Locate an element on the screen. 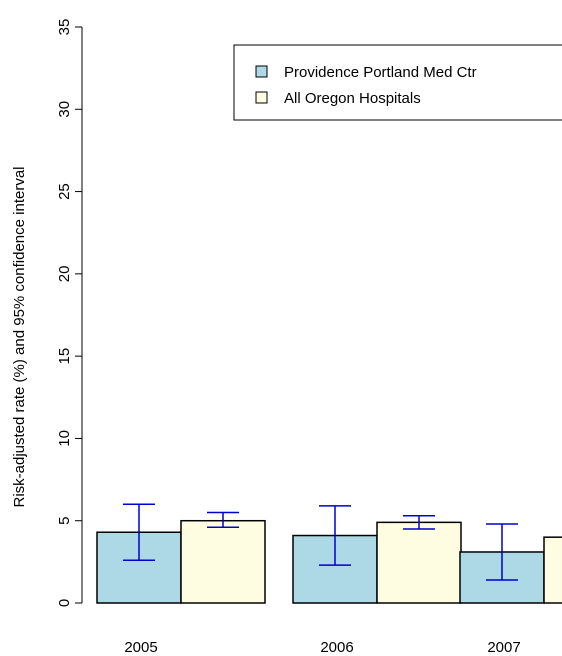 This screenshot has width=562, height=656. x-tick-labels: 2005 2006 2007 is located at coordinates (322, 647).